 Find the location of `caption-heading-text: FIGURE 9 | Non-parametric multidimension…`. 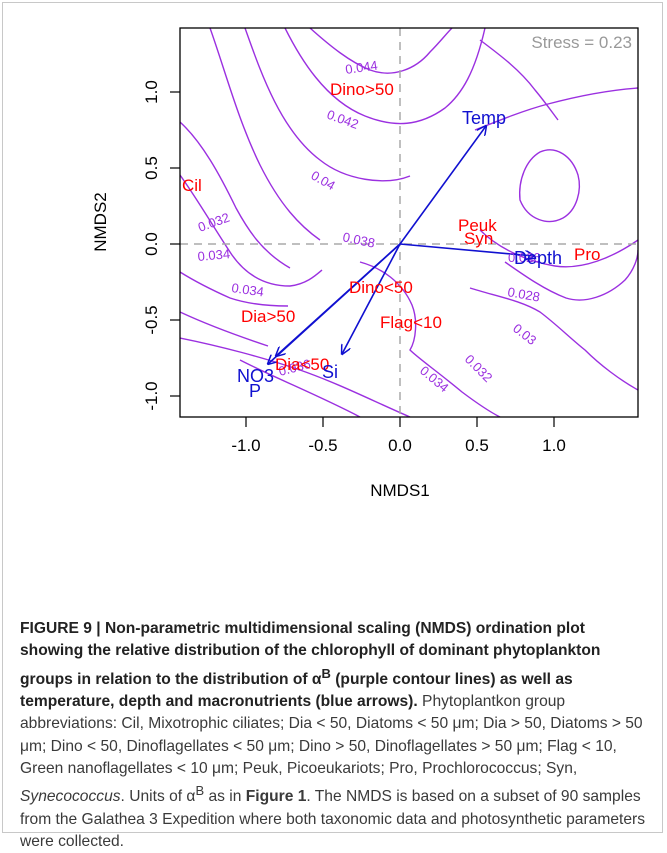

caption-heading-text: FIGURE 9 | Non-parametric multidimension… is located at coordinates (310, 654).